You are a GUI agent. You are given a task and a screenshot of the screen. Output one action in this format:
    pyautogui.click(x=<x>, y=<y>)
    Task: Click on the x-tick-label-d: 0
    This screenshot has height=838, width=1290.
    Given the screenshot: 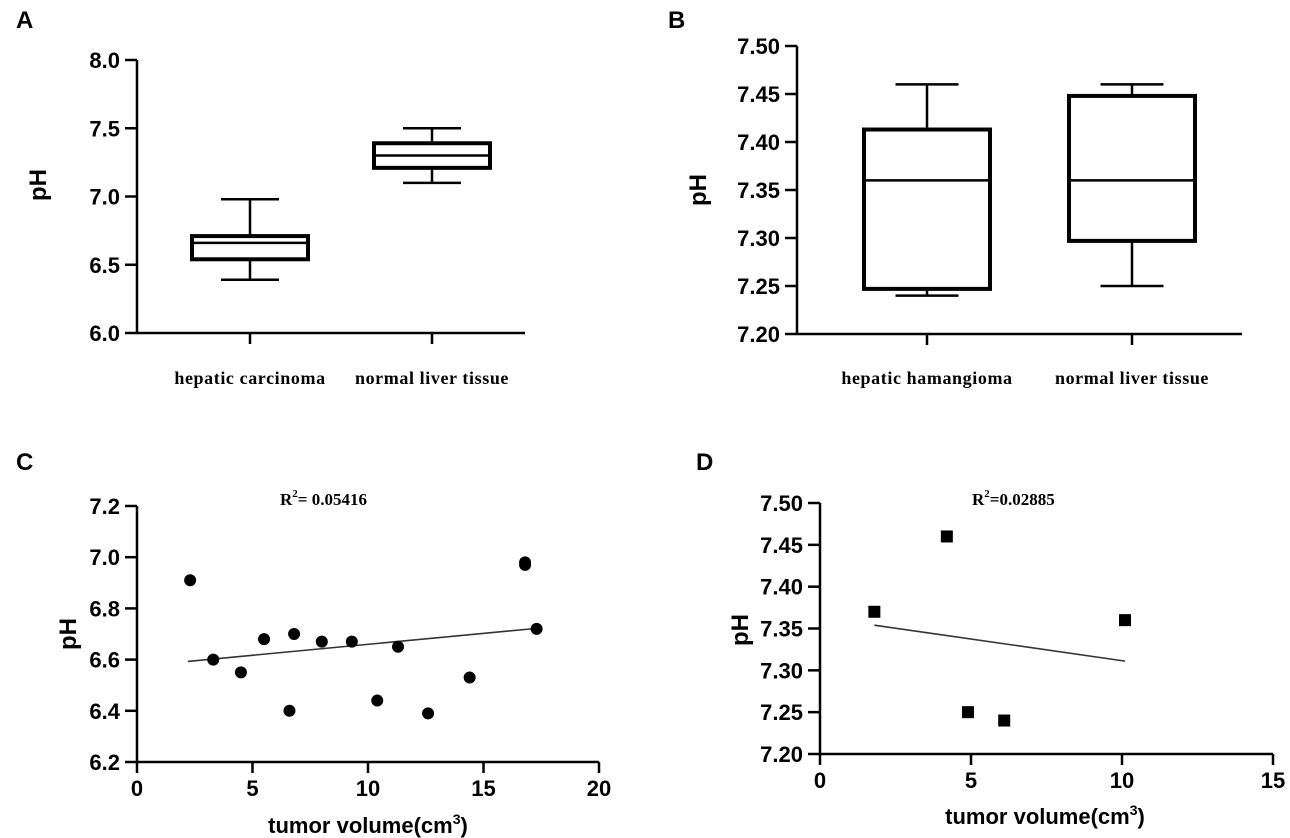 What is the action you would take?
    pyautogui.click(x=820, y=780)
    